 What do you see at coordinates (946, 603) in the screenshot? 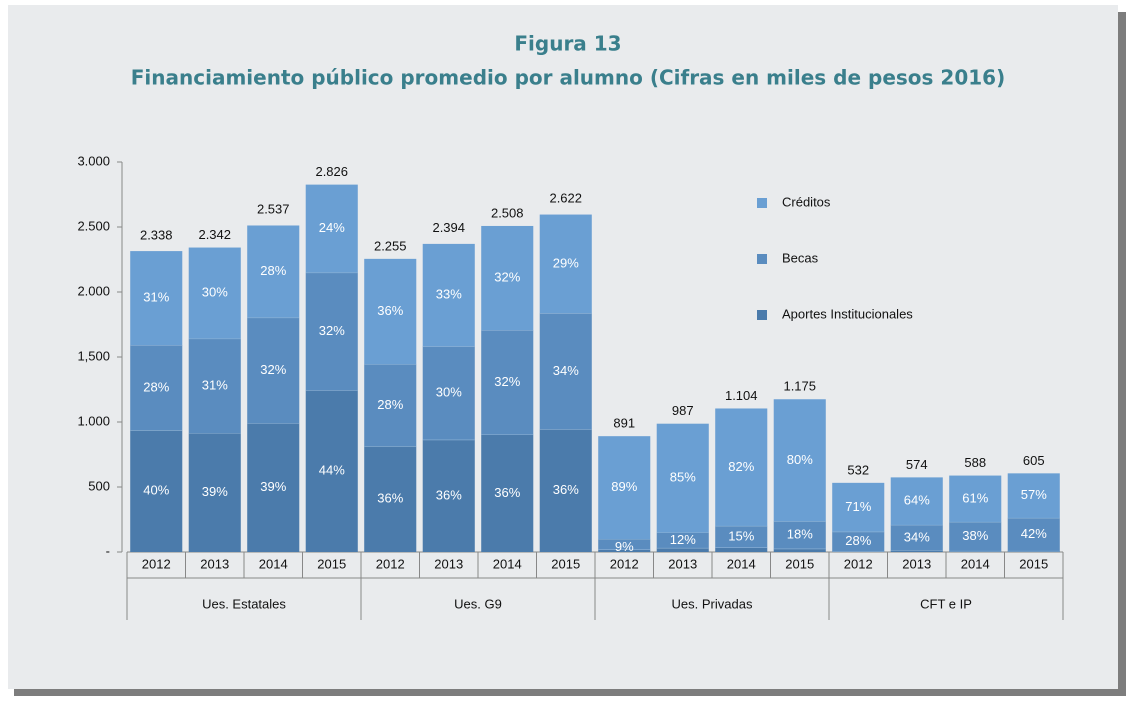
I see `group-label: CFT e IP` at bounding box center [946, 603].